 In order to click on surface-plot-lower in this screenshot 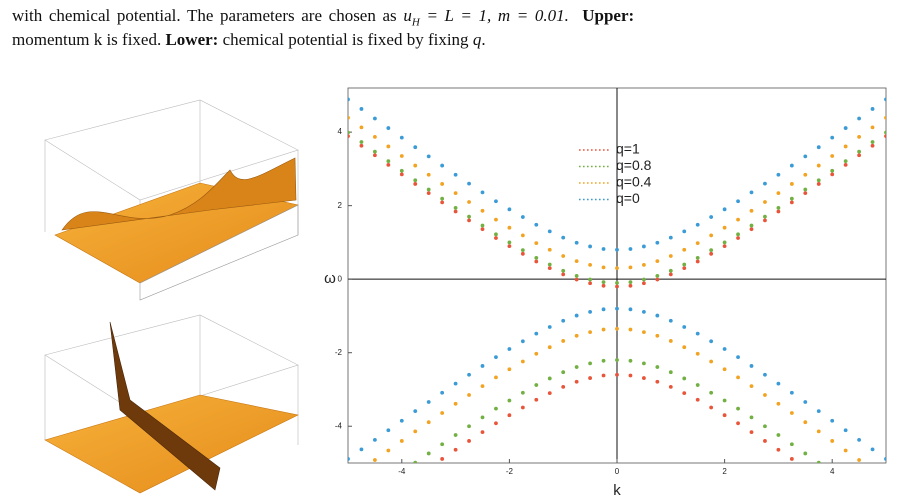, I will do `click(171, 404)`.